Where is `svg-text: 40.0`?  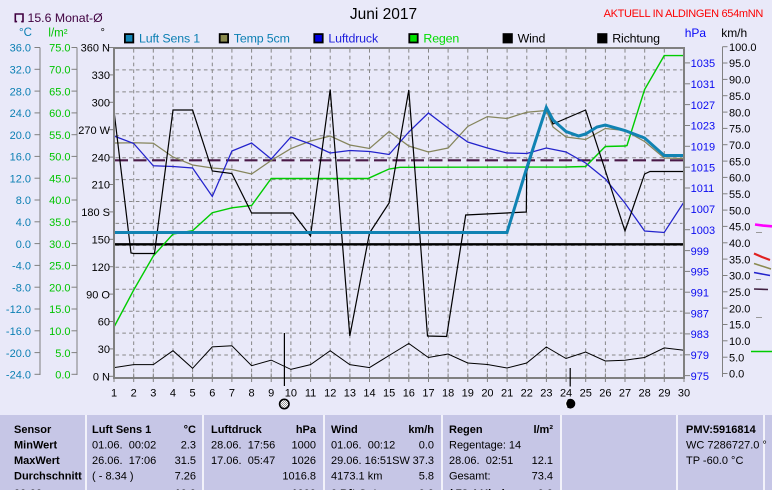 svg-text: 40.0 is located at coordinates (59, 201).